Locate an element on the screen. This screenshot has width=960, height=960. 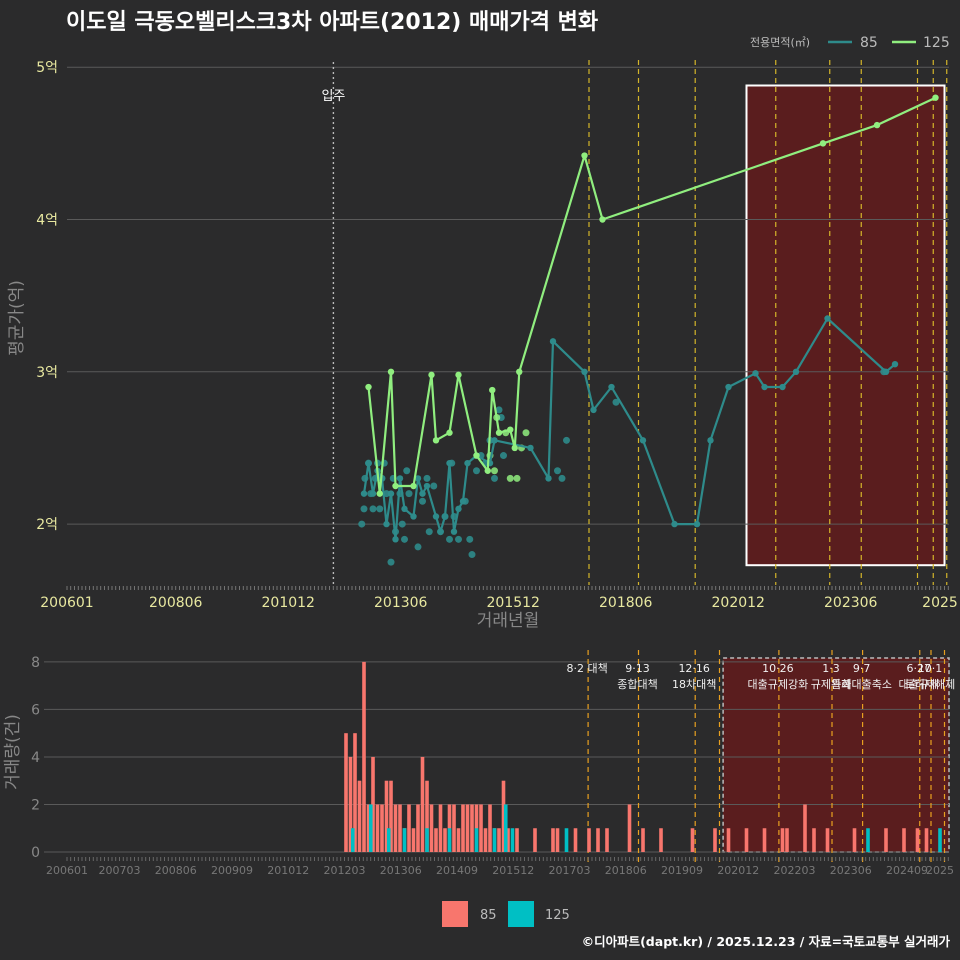
x-tick-label-bottom: 202203 is located at coordinates (795, 870).